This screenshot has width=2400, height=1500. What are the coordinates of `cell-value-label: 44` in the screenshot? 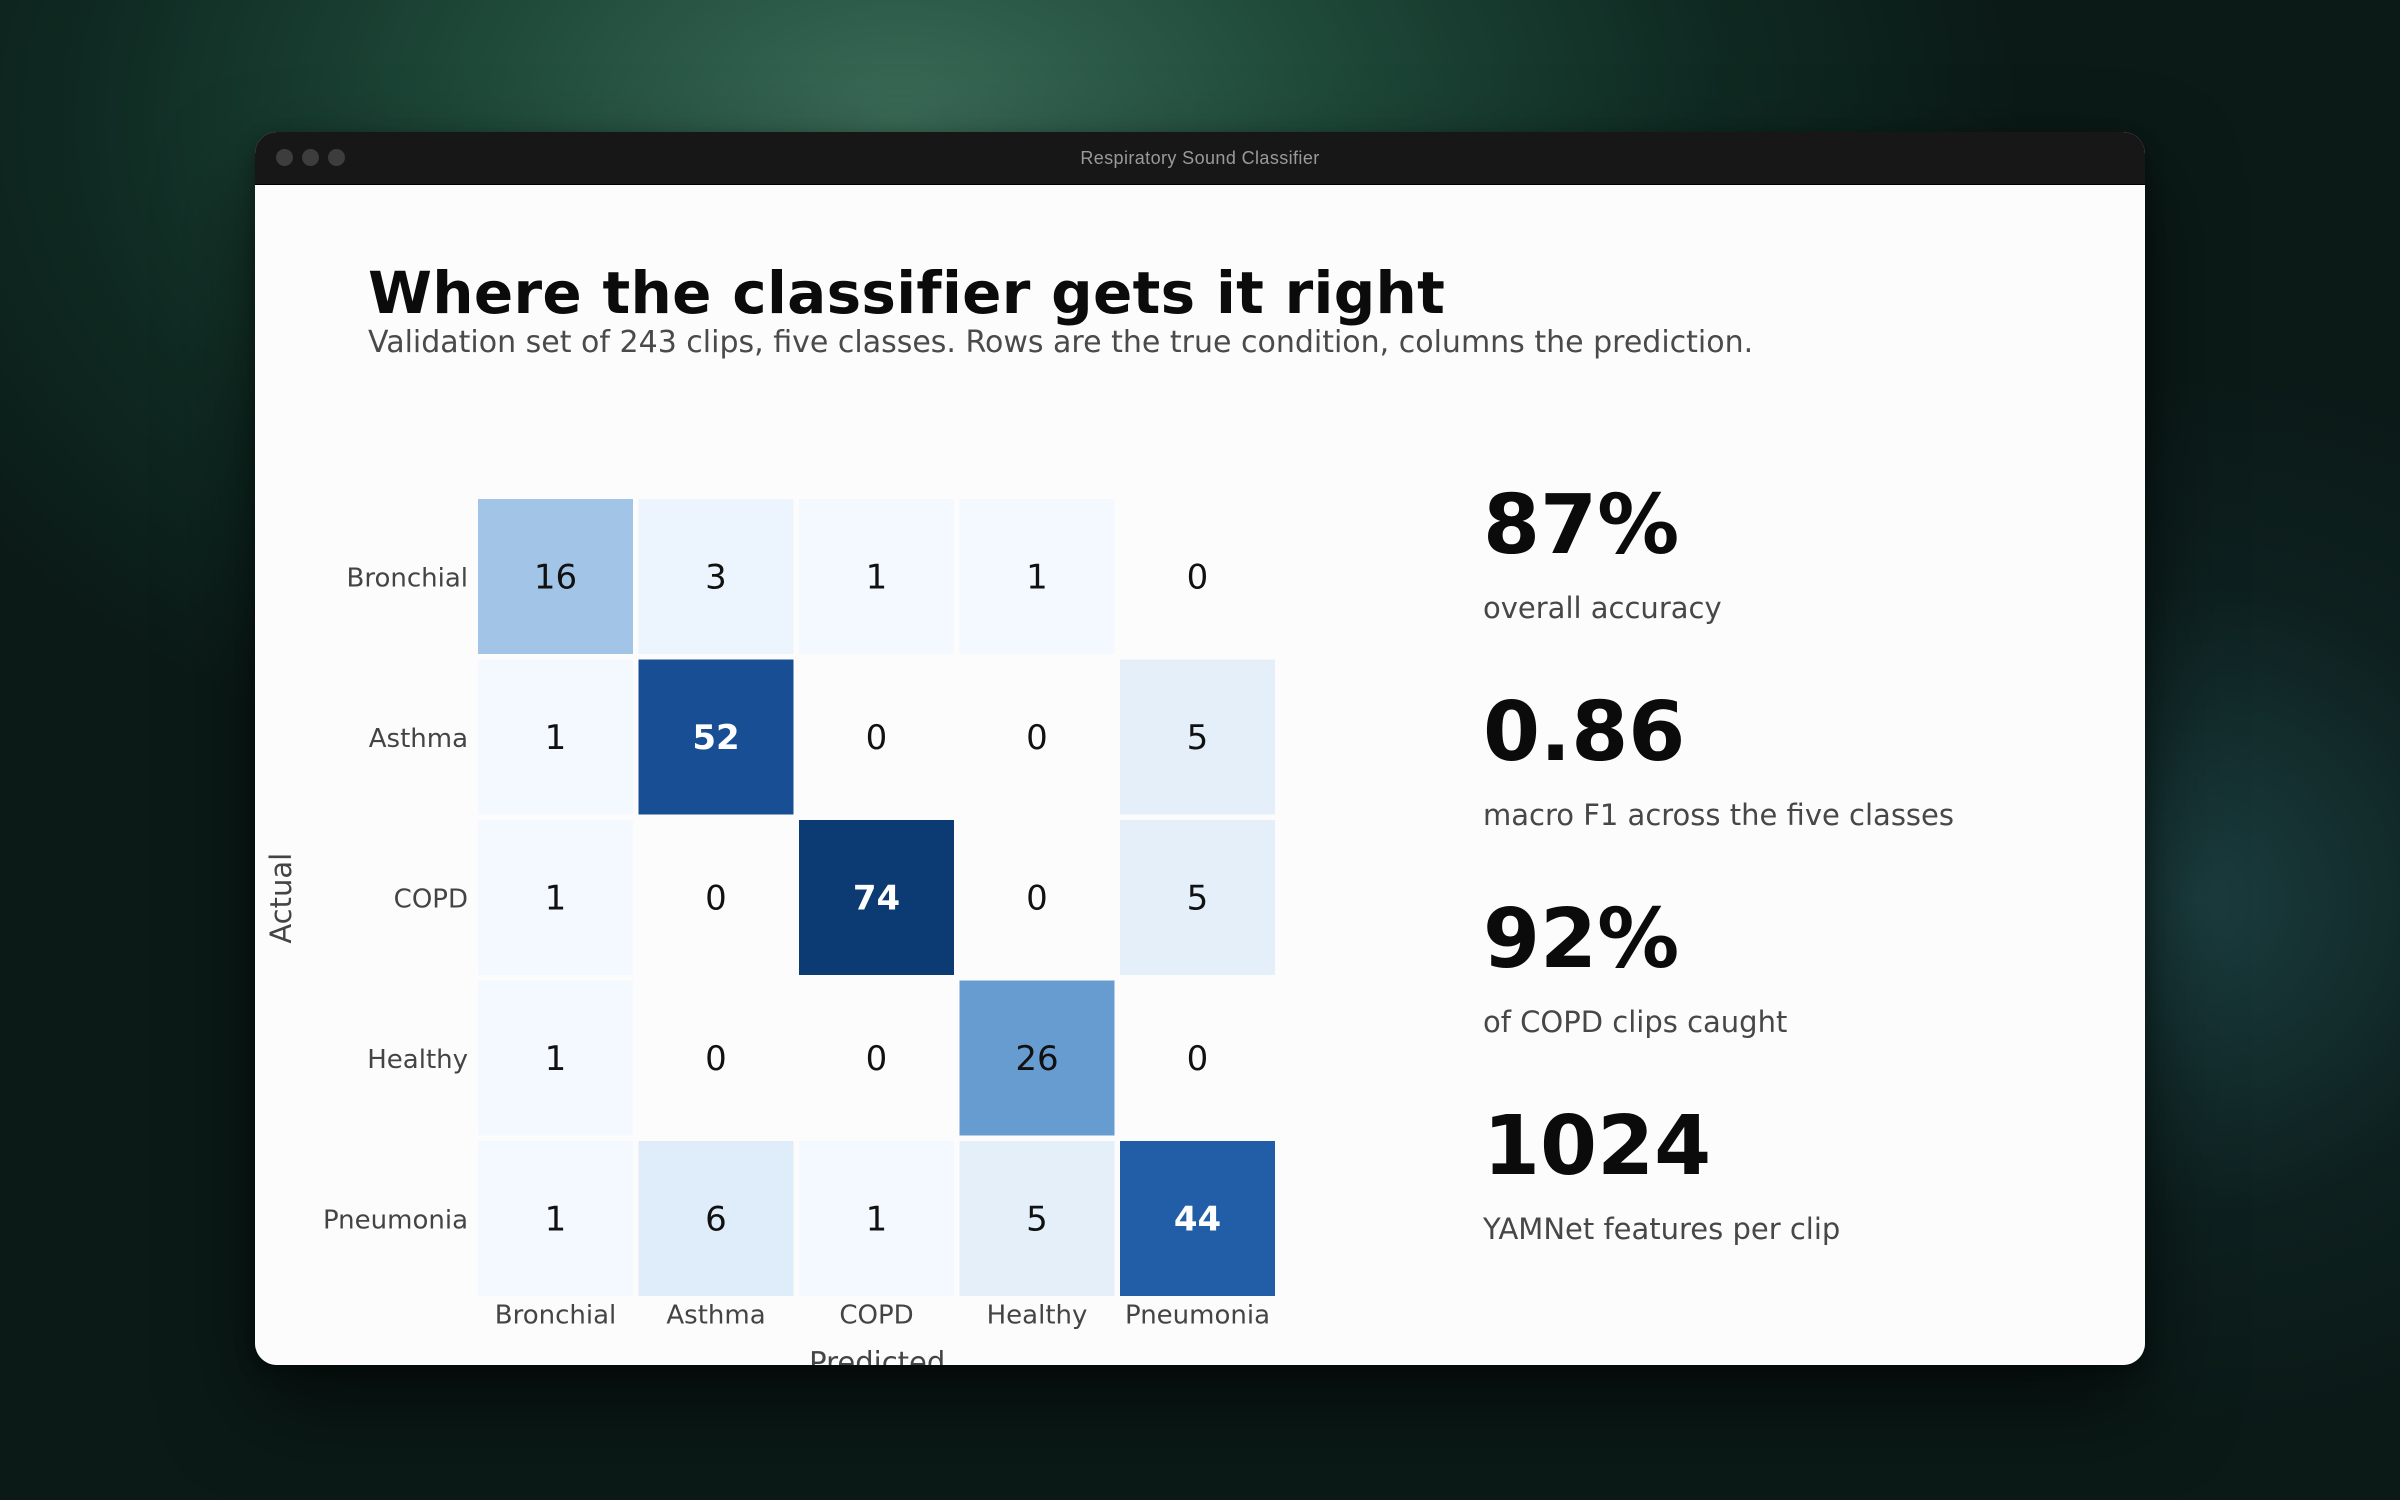 It's located at (1197, 1220).